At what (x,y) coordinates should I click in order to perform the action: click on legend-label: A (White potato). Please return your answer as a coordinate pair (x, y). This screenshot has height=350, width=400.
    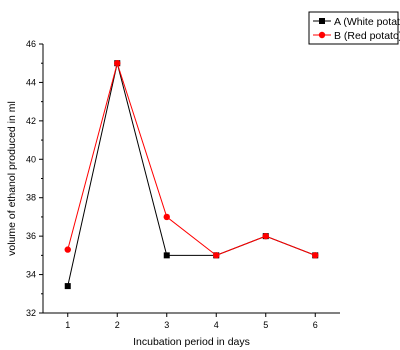
    Looking at the image, I should click on (367, 22).